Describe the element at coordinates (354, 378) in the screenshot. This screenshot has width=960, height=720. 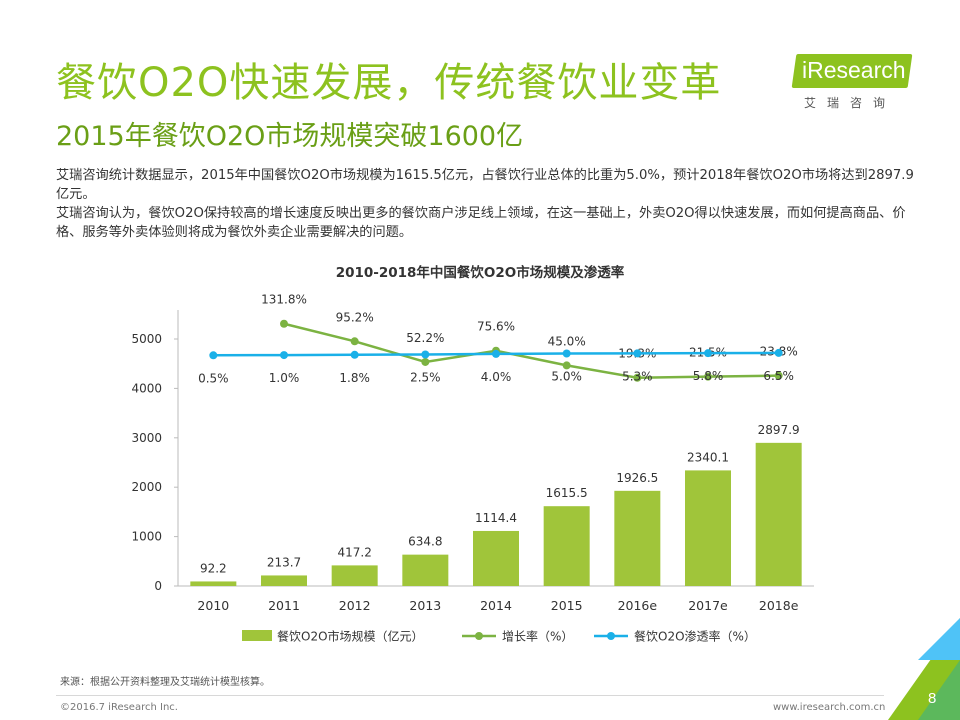
I see `penetration-rate-label: 1.8%` at that location.